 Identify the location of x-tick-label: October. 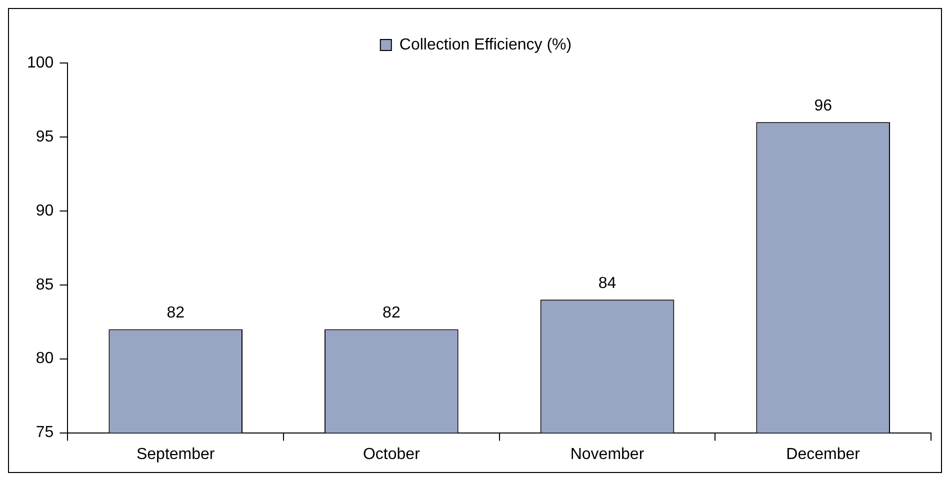
(391, 454).